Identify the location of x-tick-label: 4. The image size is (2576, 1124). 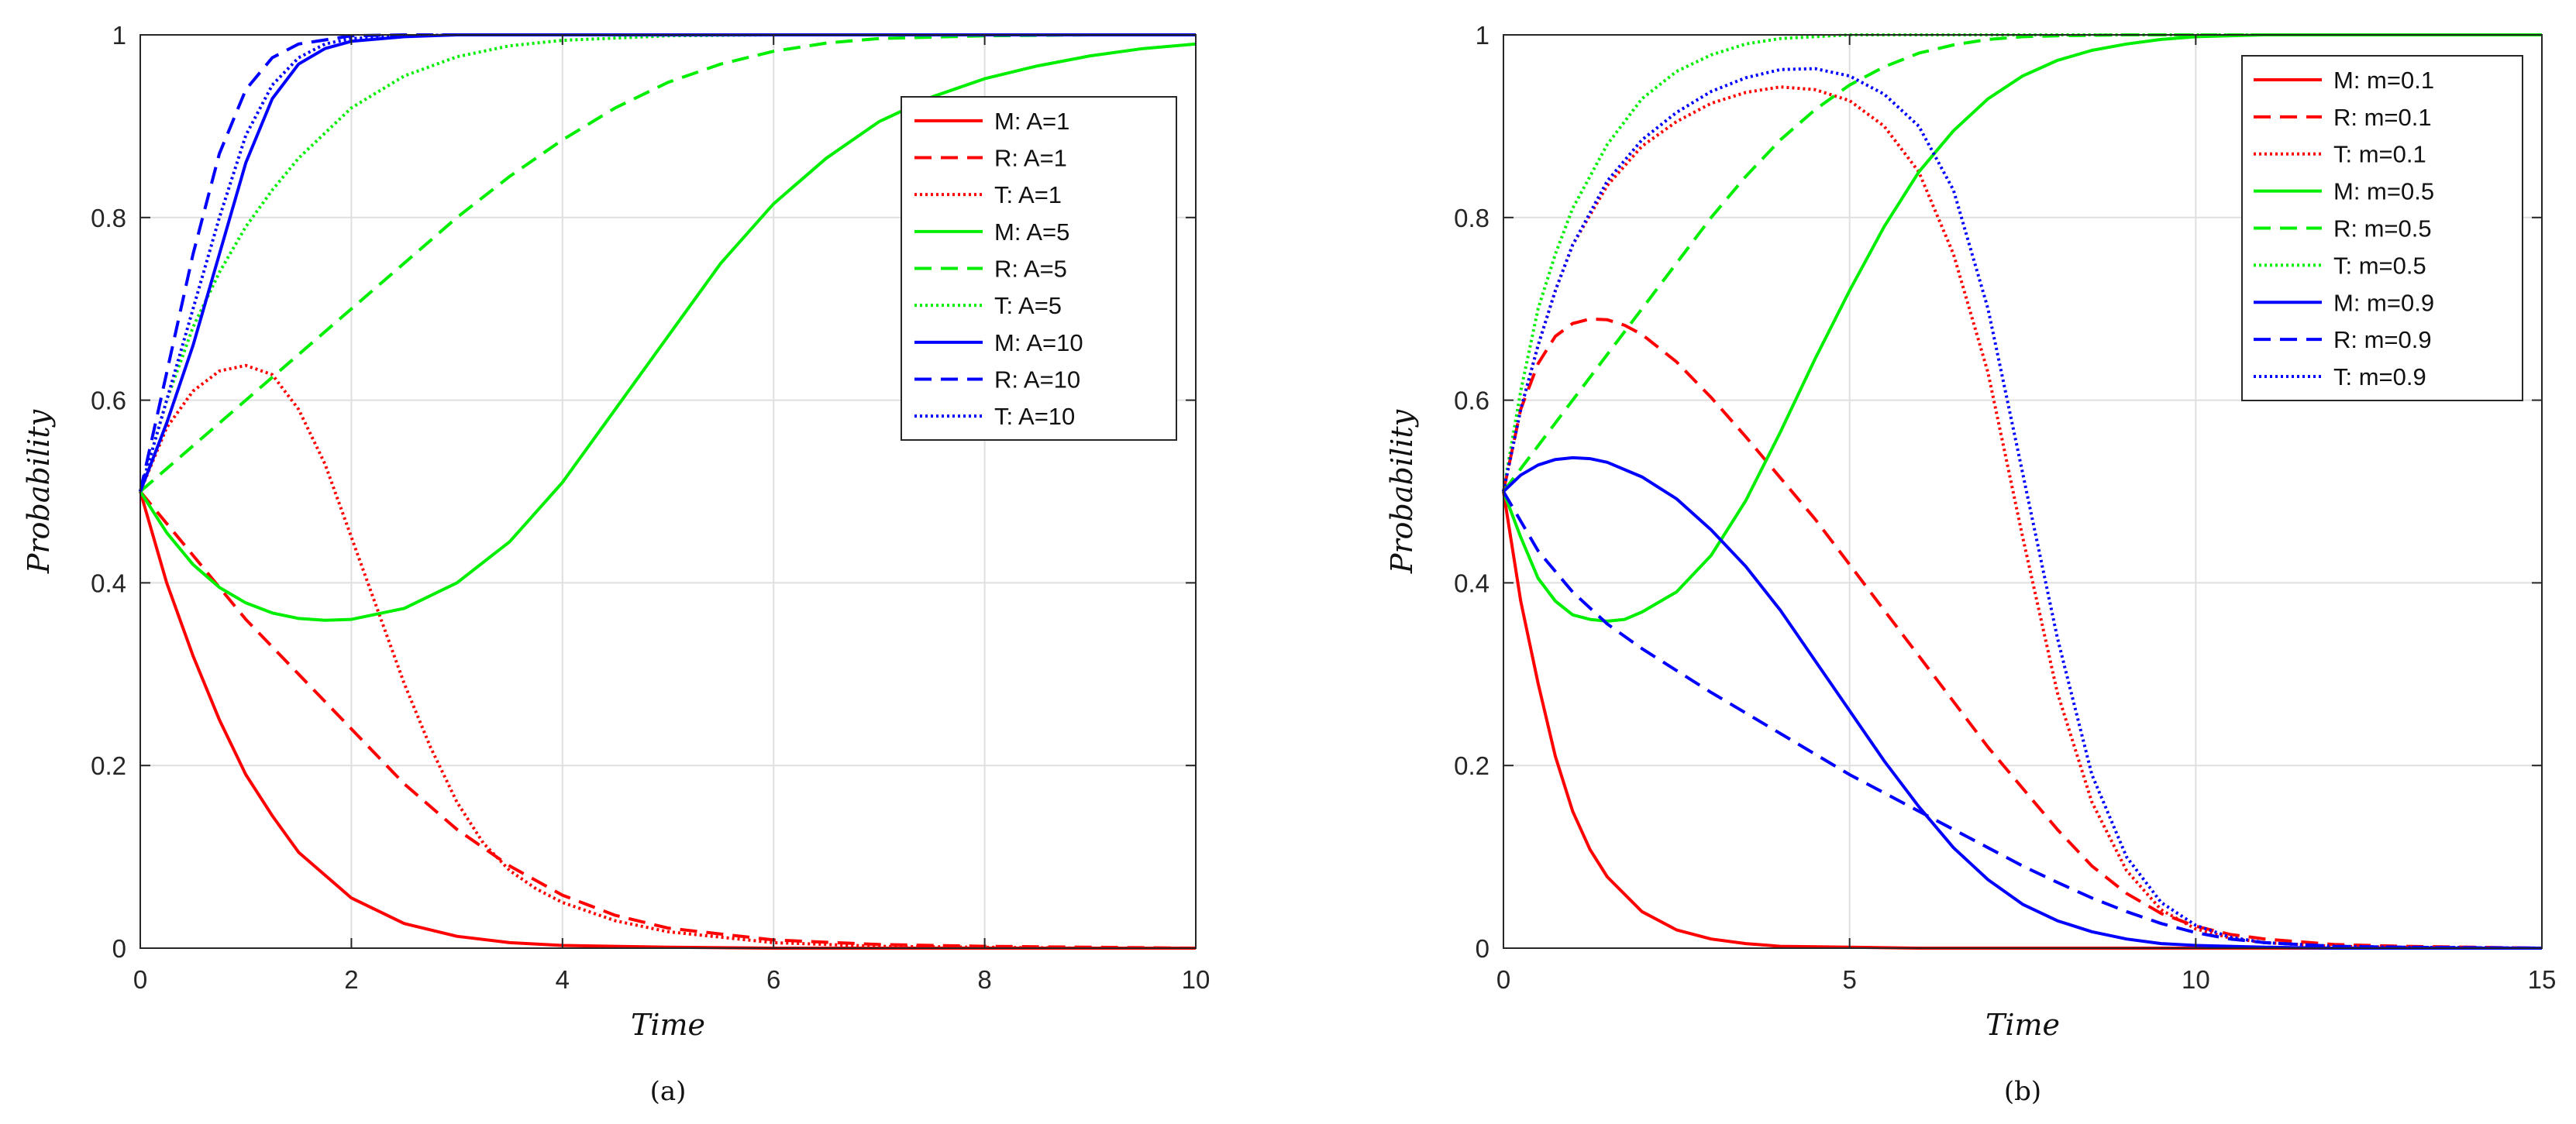
(563, 979).